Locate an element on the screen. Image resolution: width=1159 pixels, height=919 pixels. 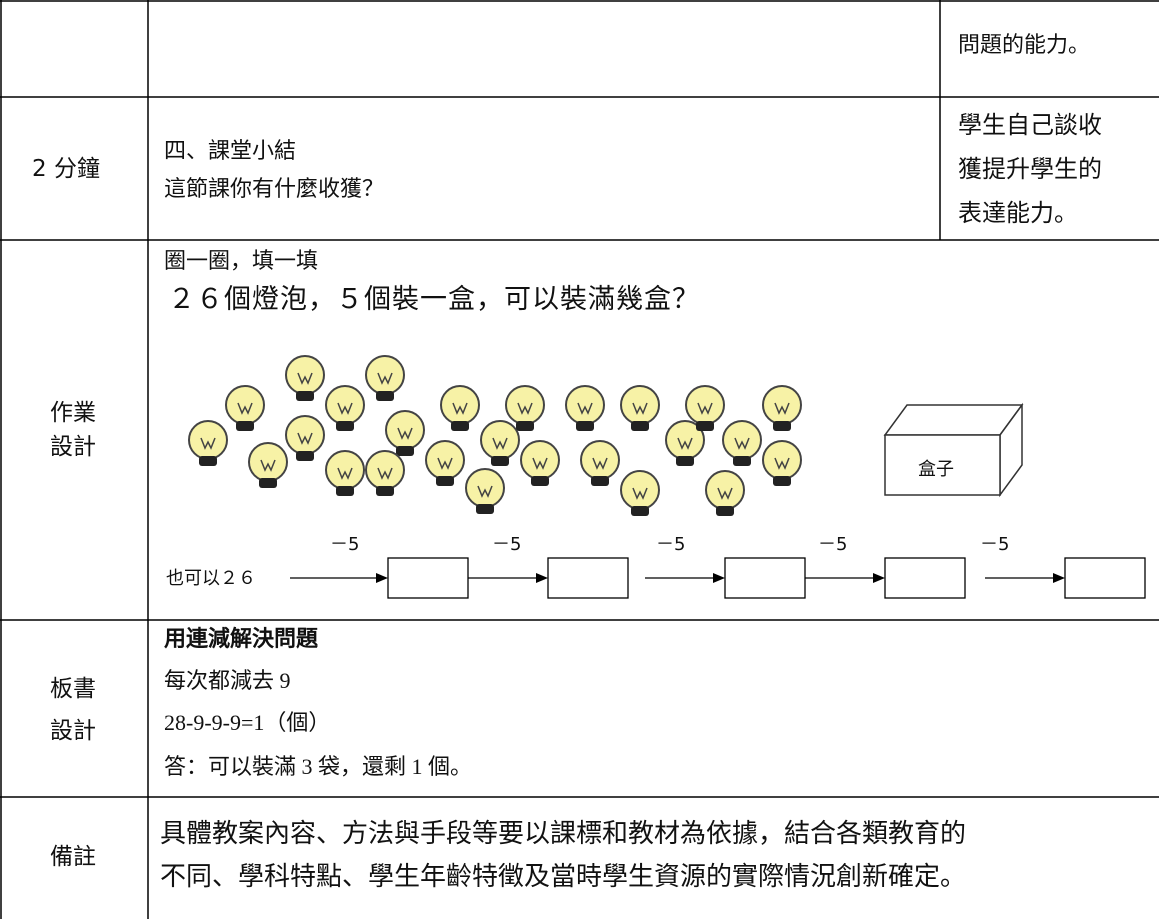
cell-text: 每次都減去 9 is located at coordinates (227, 680).